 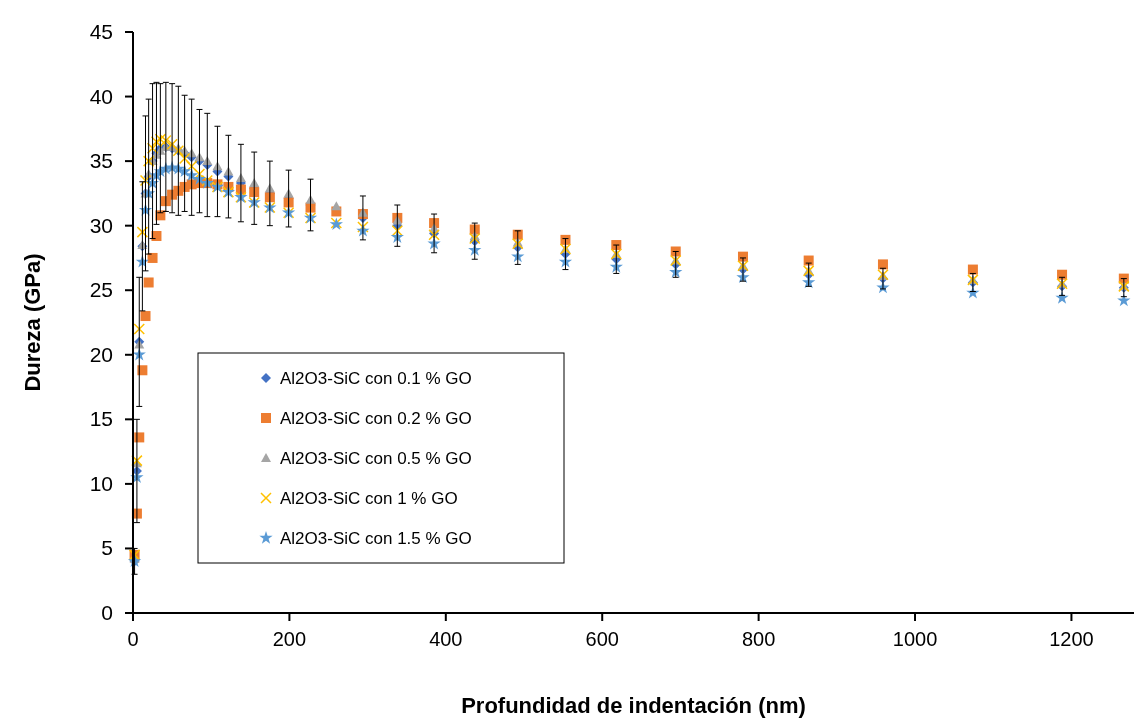 What do you see at coordinates (376, 458) in the screenshot?
I see `legend-label: Al2O3-SiC con 0.5 % GO` at bounding box center [376, 458].